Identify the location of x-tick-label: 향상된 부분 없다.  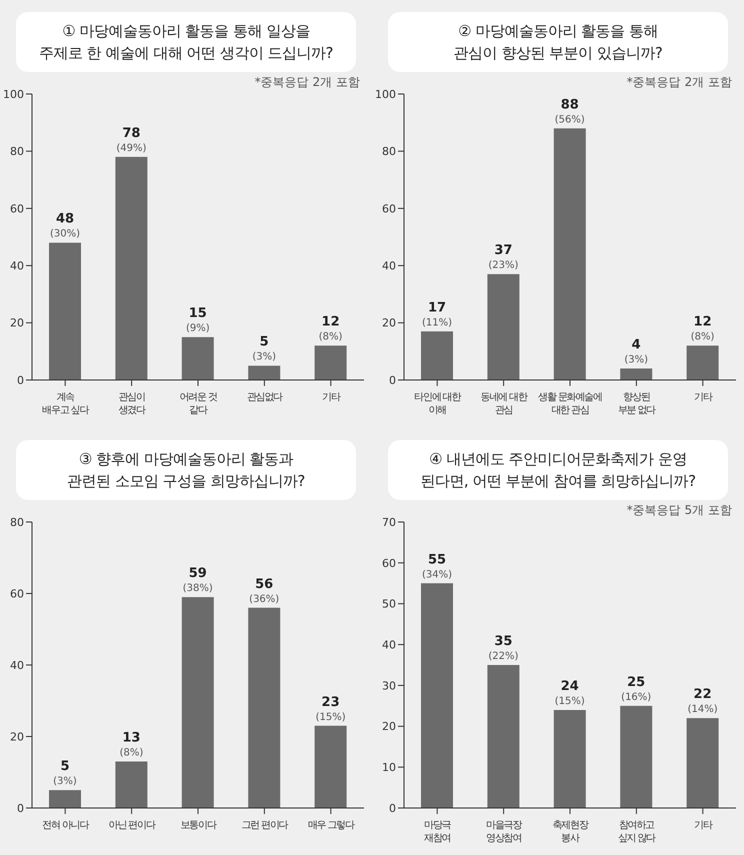
(637, 404).